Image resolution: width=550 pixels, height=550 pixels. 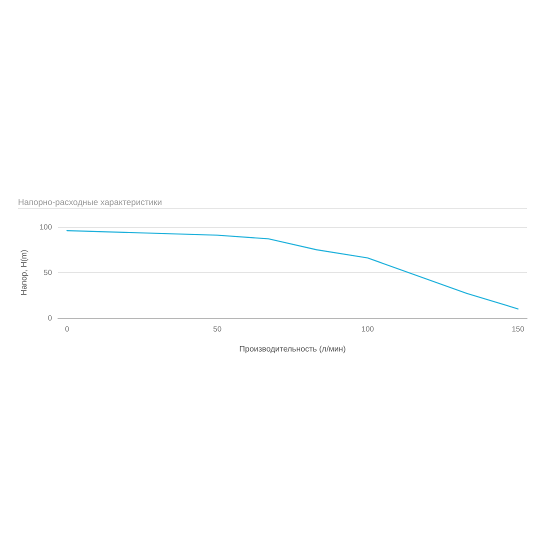 I want to click on line-series, so click(x=292, y=270).